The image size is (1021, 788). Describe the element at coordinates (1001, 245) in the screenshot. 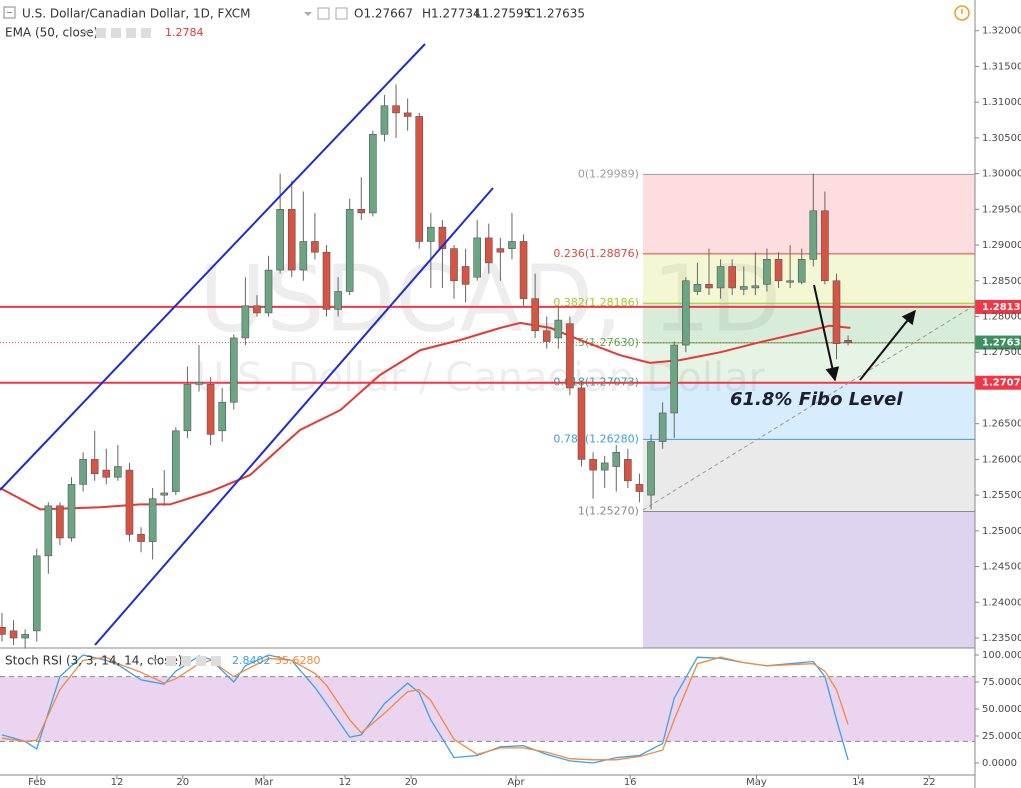

I see `y-tick-label: 1.29000` at that location.